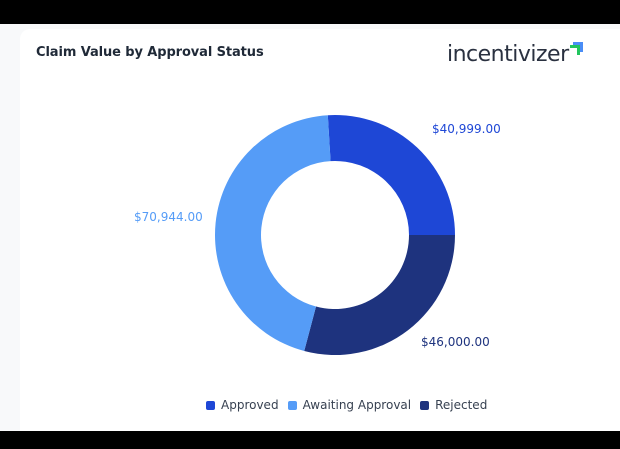  Describe the element at coordinates (150, 52) in the screenshot. I see `chart-title: Claim Value by Approval Status` at that location.